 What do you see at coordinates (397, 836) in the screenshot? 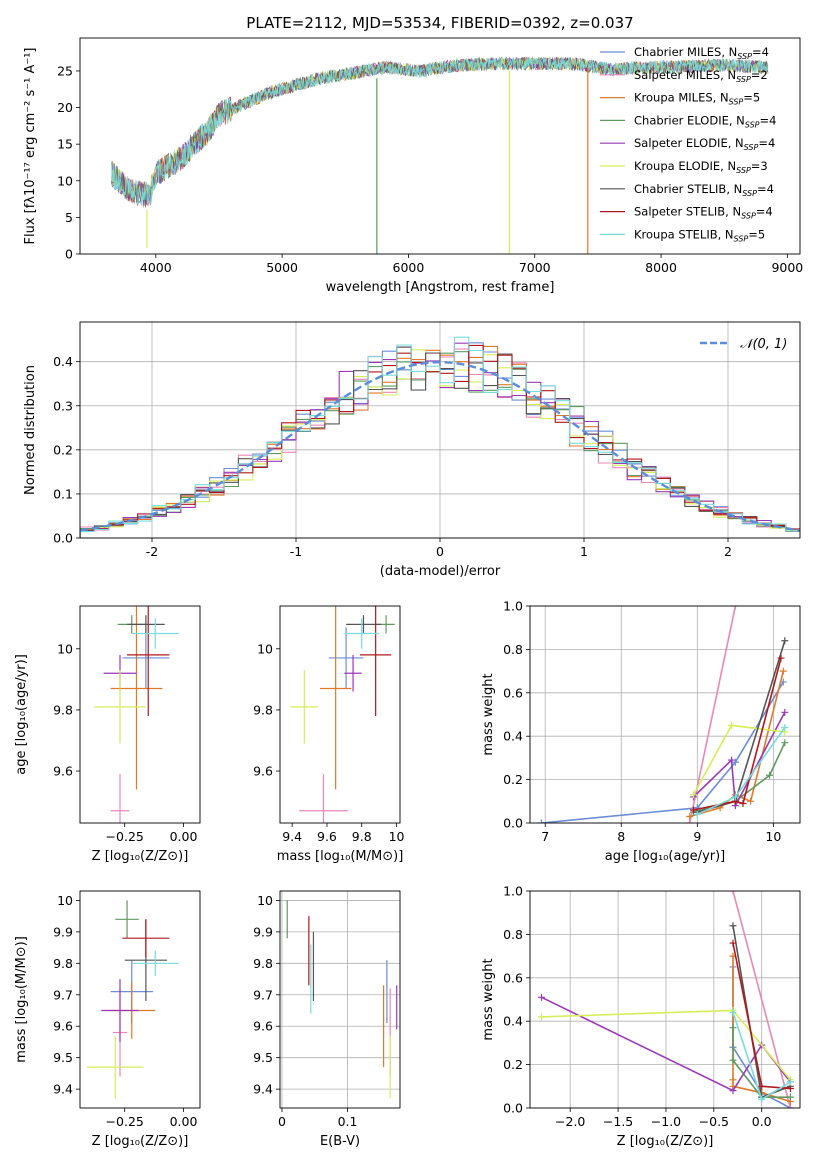
I see `x-tick-label: 10` at bounding box center [397, 836].